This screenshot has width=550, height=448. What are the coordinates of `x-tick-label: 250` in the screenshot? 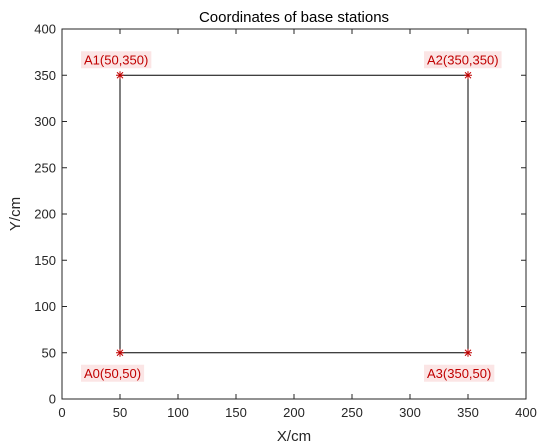 It's located at (352, 412).